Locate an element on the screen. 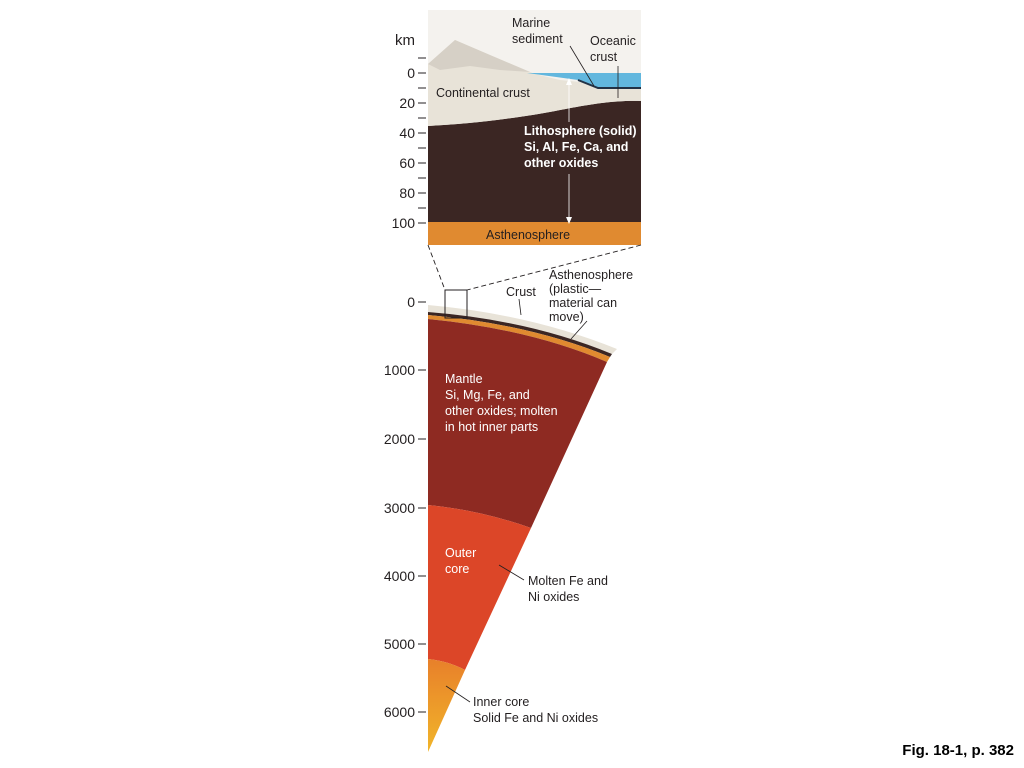 This screenshot has width=1024, height=768. asthenosphere-layer is located at coordinates (519, 338).